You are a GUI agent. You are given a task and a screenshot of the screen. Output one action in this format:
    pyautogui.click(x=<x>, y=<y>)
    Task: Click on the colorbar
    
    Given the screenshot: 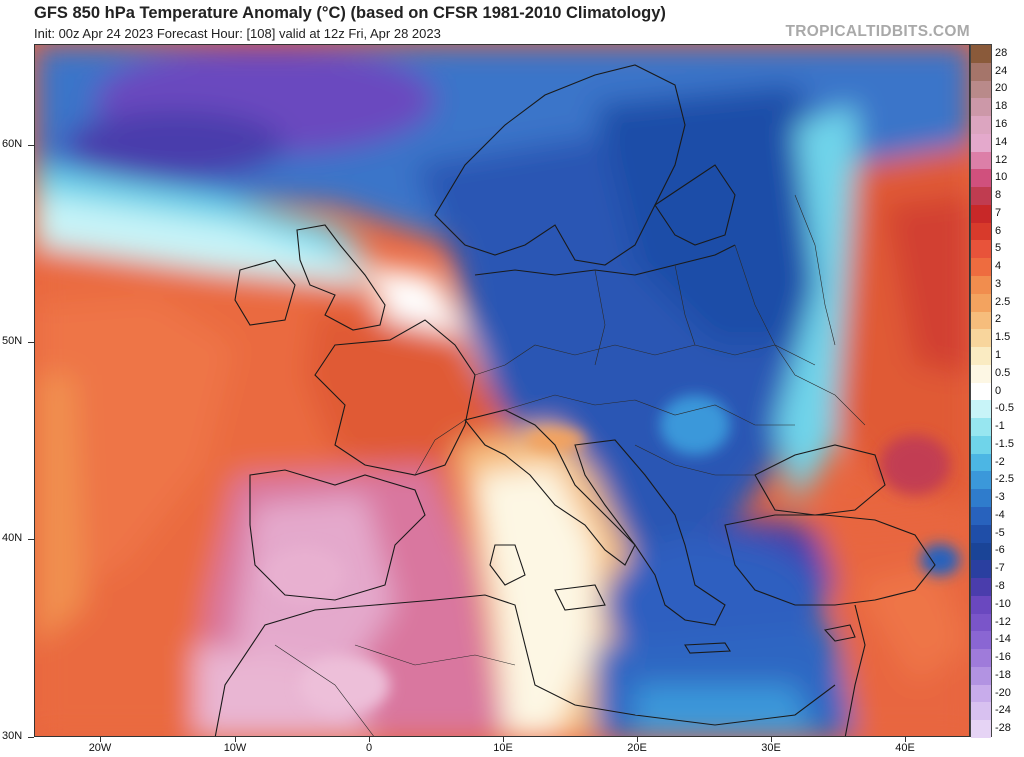 What is the action you would take?
    pyautogui.click(x=981, y=391)
    